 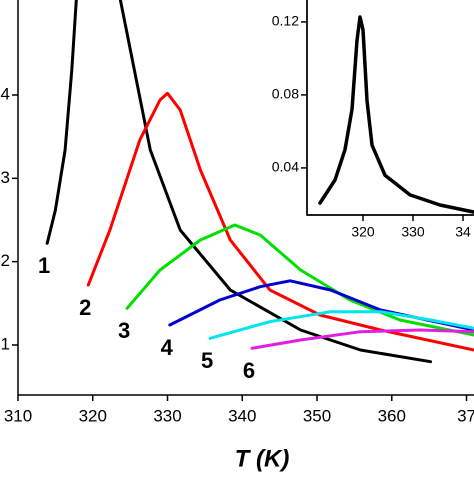 I want to click on y-tick-label: 2, so click(x=5, y=260).